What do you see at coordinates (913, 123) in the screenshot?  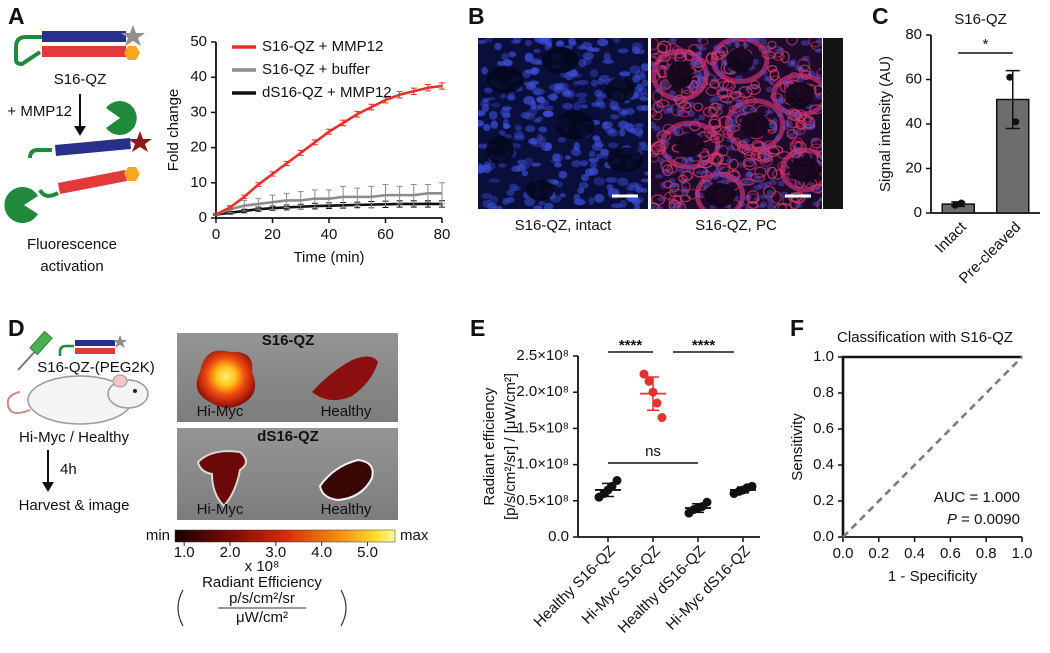 I see `y-tick-label: 40` at bounding box center [913, 123].